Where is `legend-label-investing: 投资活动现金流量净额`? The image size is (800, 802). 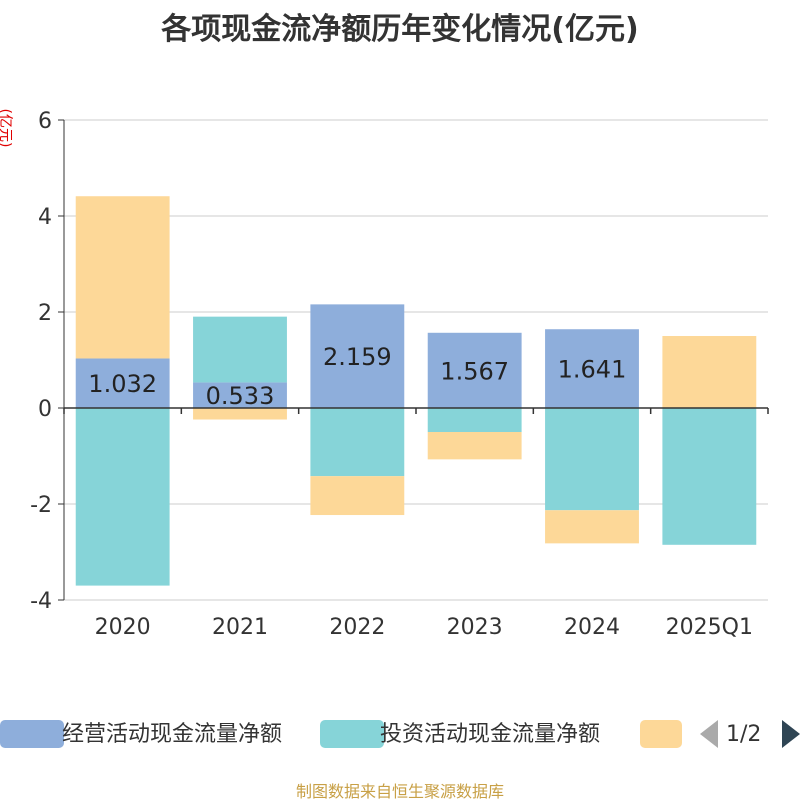 legend-label-investing: 投资活动现金流量净额 is located at coordinates (490, 734).